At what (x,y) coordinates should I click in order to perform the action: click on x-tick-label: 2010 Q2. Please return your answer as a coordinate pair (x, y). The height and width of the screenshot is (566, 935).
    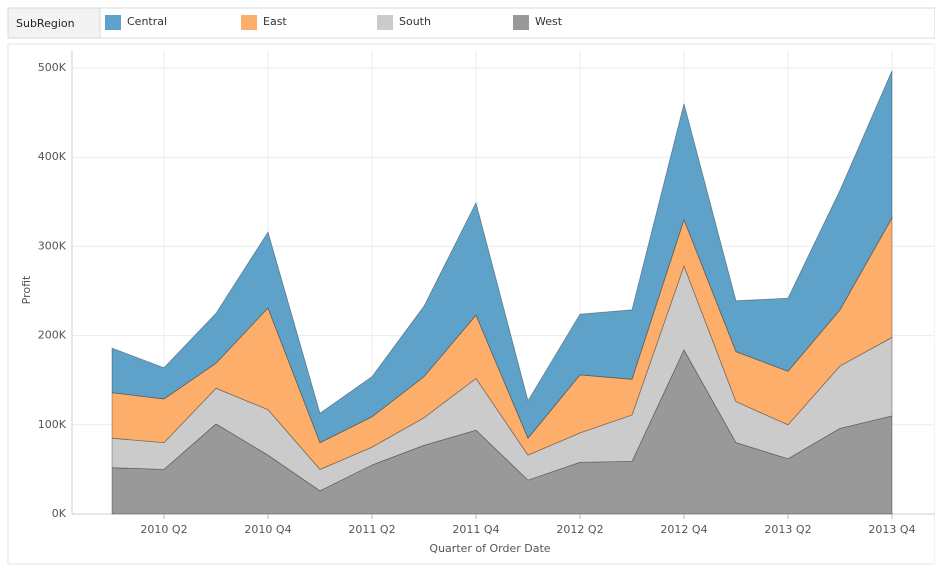
    Looking at the image, I should click on (163, 529).